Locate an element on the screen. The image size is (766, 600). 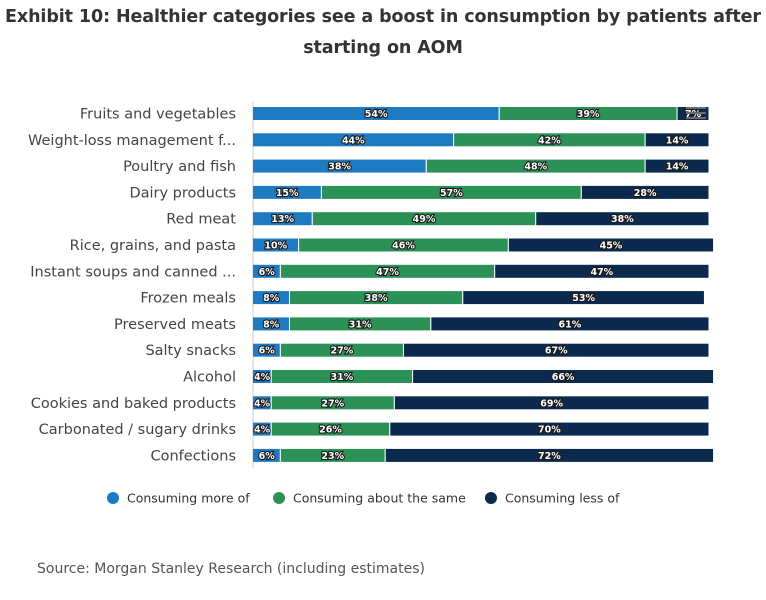
category-label: Frozen meals is located at coordinates (188, 299).